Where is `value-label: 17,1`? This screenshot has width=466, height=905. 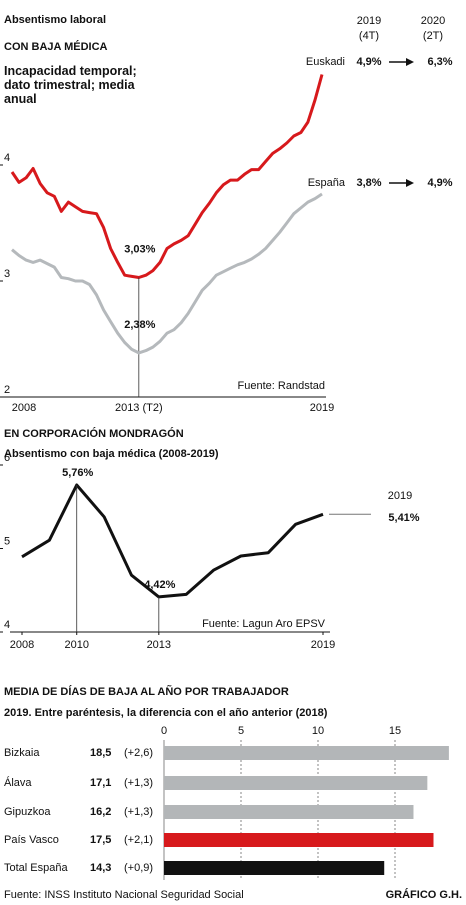 value-label: 17,1 is located at coordinates (100, 783).